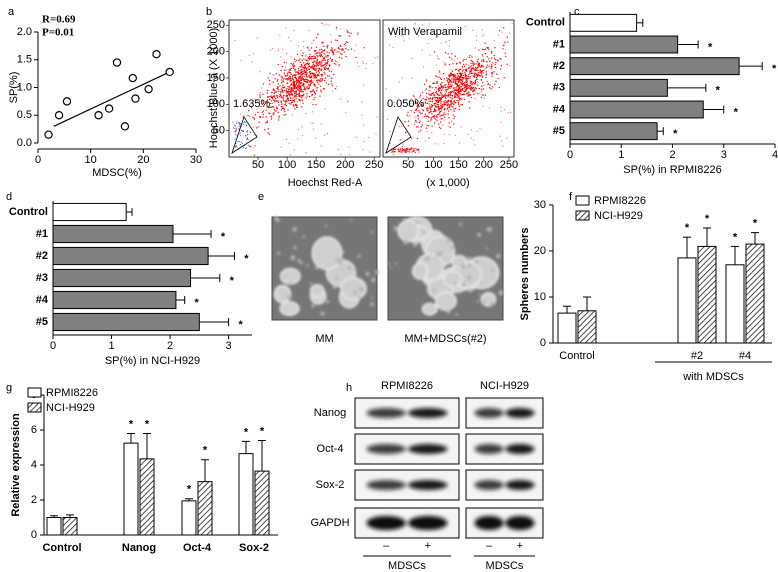  Describe the element at coordinates (509, 165) in the screenshot. I see `x-tick-label: 250` at that location.